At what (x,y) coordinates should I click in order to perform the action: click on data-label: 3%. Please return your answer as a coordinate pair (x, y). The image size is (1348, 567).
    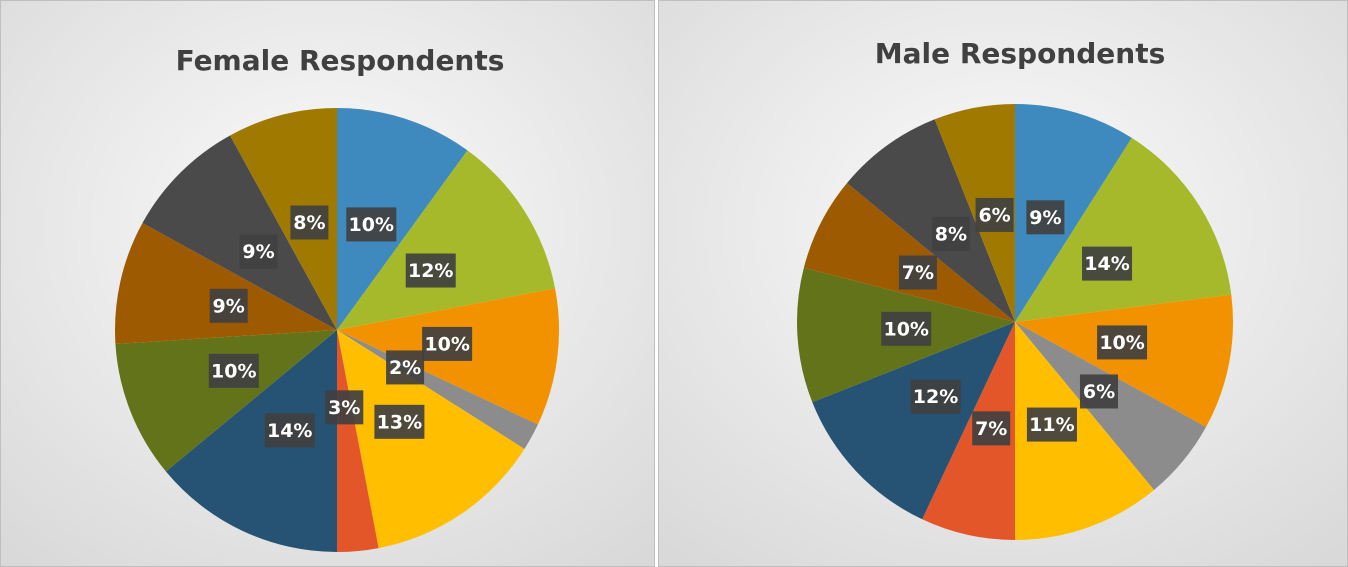
    Looking at the image, I should click on (344, 408).